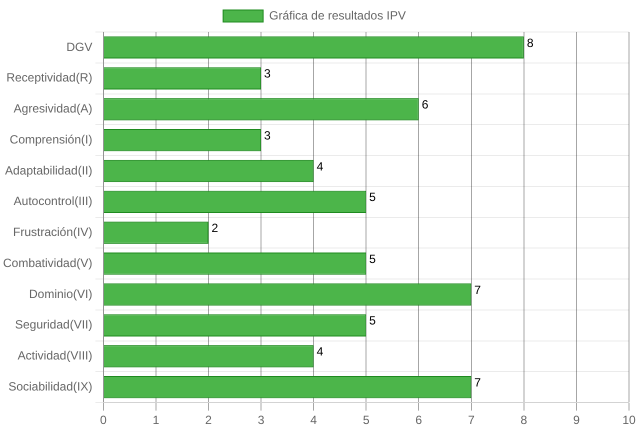 This screenshot has height=431, width=639. Describe the element at coordinates (214, 228) in the screenshot. I see `data-label: 2` at that location.